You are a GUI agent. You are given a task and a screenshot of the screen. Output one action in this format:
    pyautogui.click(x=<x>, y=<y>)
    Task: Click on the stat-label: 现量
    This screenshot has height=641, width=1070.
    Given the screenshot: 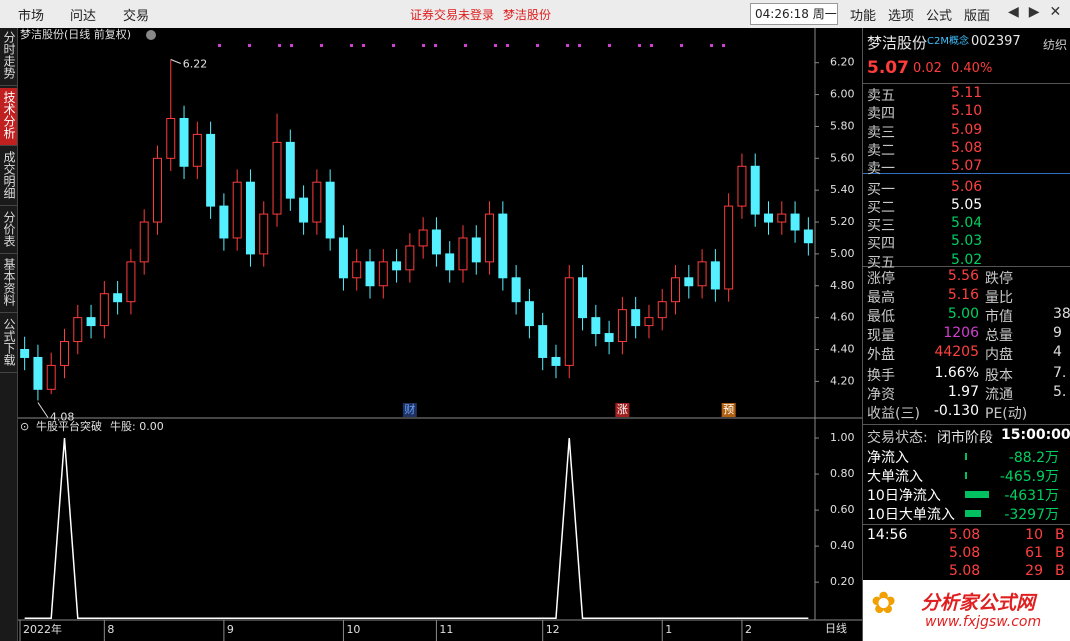 What is the action you would take?
    pyautogui.click(x=881, y=336)
    